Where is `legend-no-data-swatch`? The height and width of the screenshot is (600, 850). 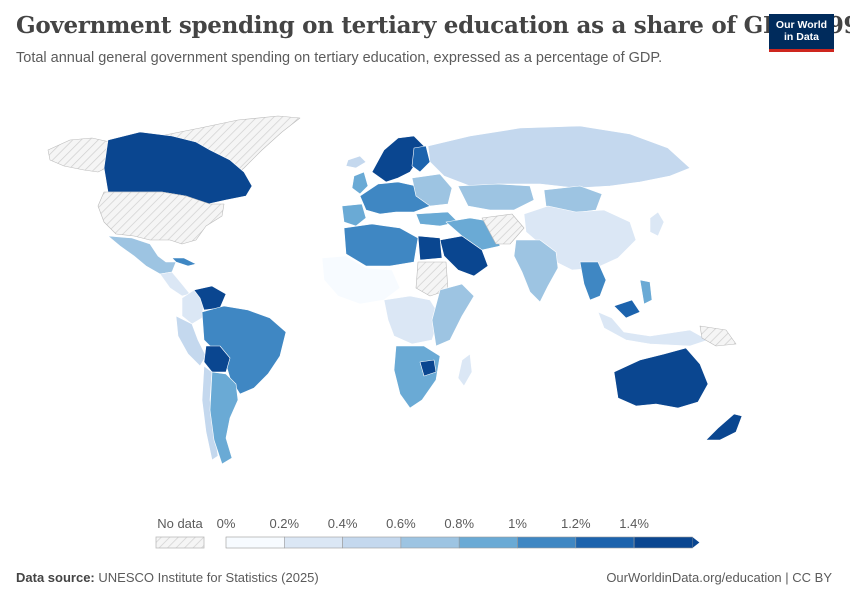
legend-no-data-swatch is located at coordinates (180, 542).